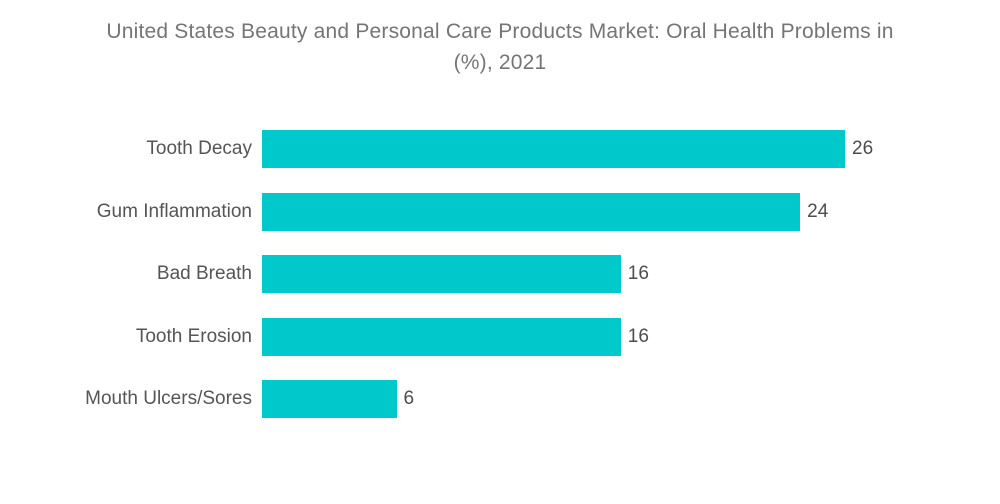 The image size is (1000, 504). I want to click on bar-area: 26, so click(631, 149).